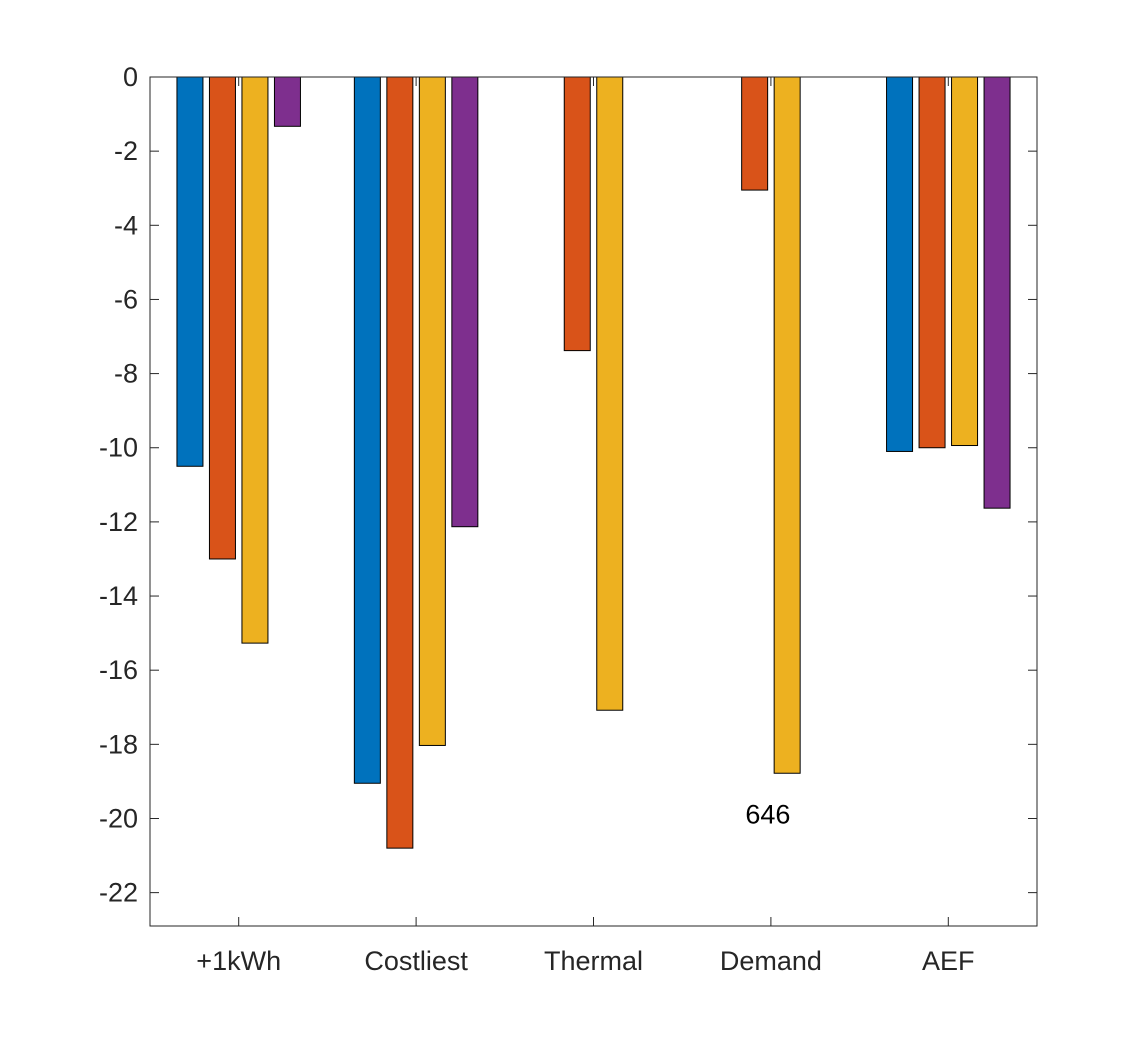  I want to click on y-tick-label: 0, so click(130, 77).